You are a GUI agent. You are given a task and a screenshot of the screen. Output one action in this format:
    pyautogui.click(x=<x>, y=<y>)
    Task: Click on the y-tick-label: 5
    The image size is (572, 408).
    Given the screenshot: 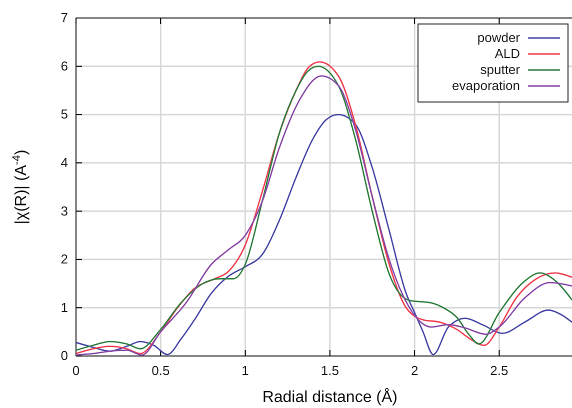 What is the action you would take?
    pyautogui.click(x=64, y=114)
    